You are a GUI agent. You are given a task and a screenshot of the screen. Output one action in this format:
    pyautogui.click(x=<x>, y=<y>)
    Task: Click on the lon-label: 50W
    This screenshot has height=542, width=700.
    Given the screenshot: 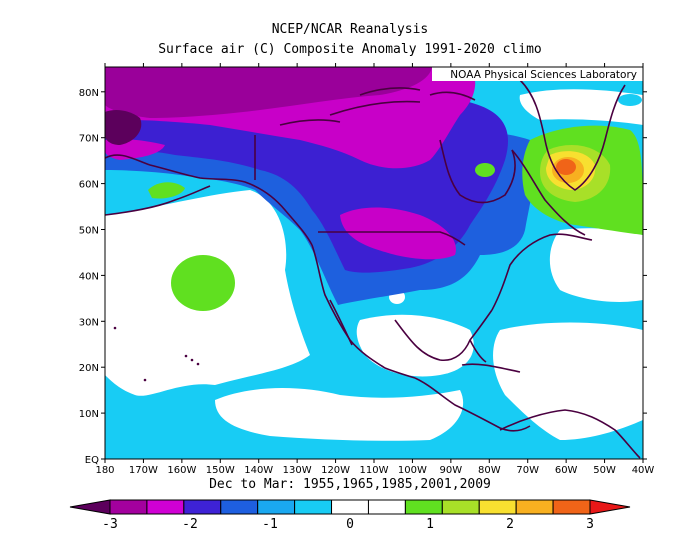 What is the action you would take?
    pyautogui.click(x=604, y=470)
    